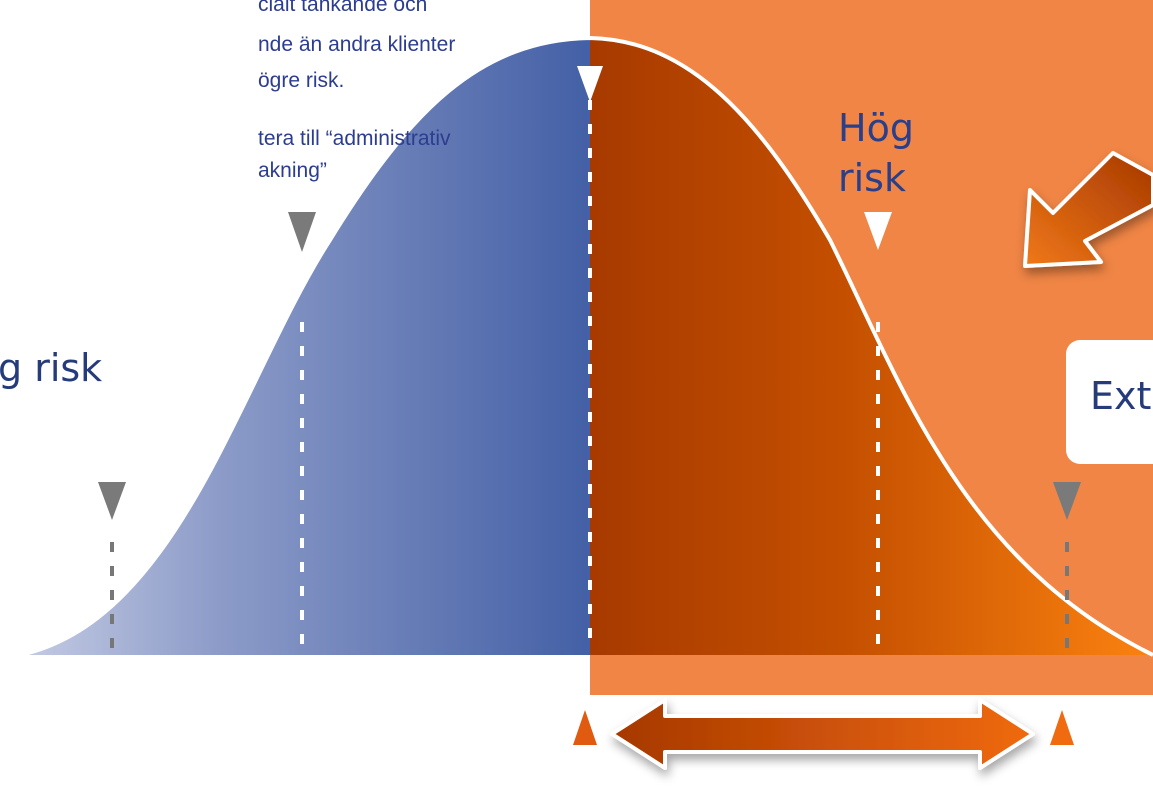  Describe the element at coordinates (51, 368) in the screenshot. I see `low-risk-label: g risk` at that location.